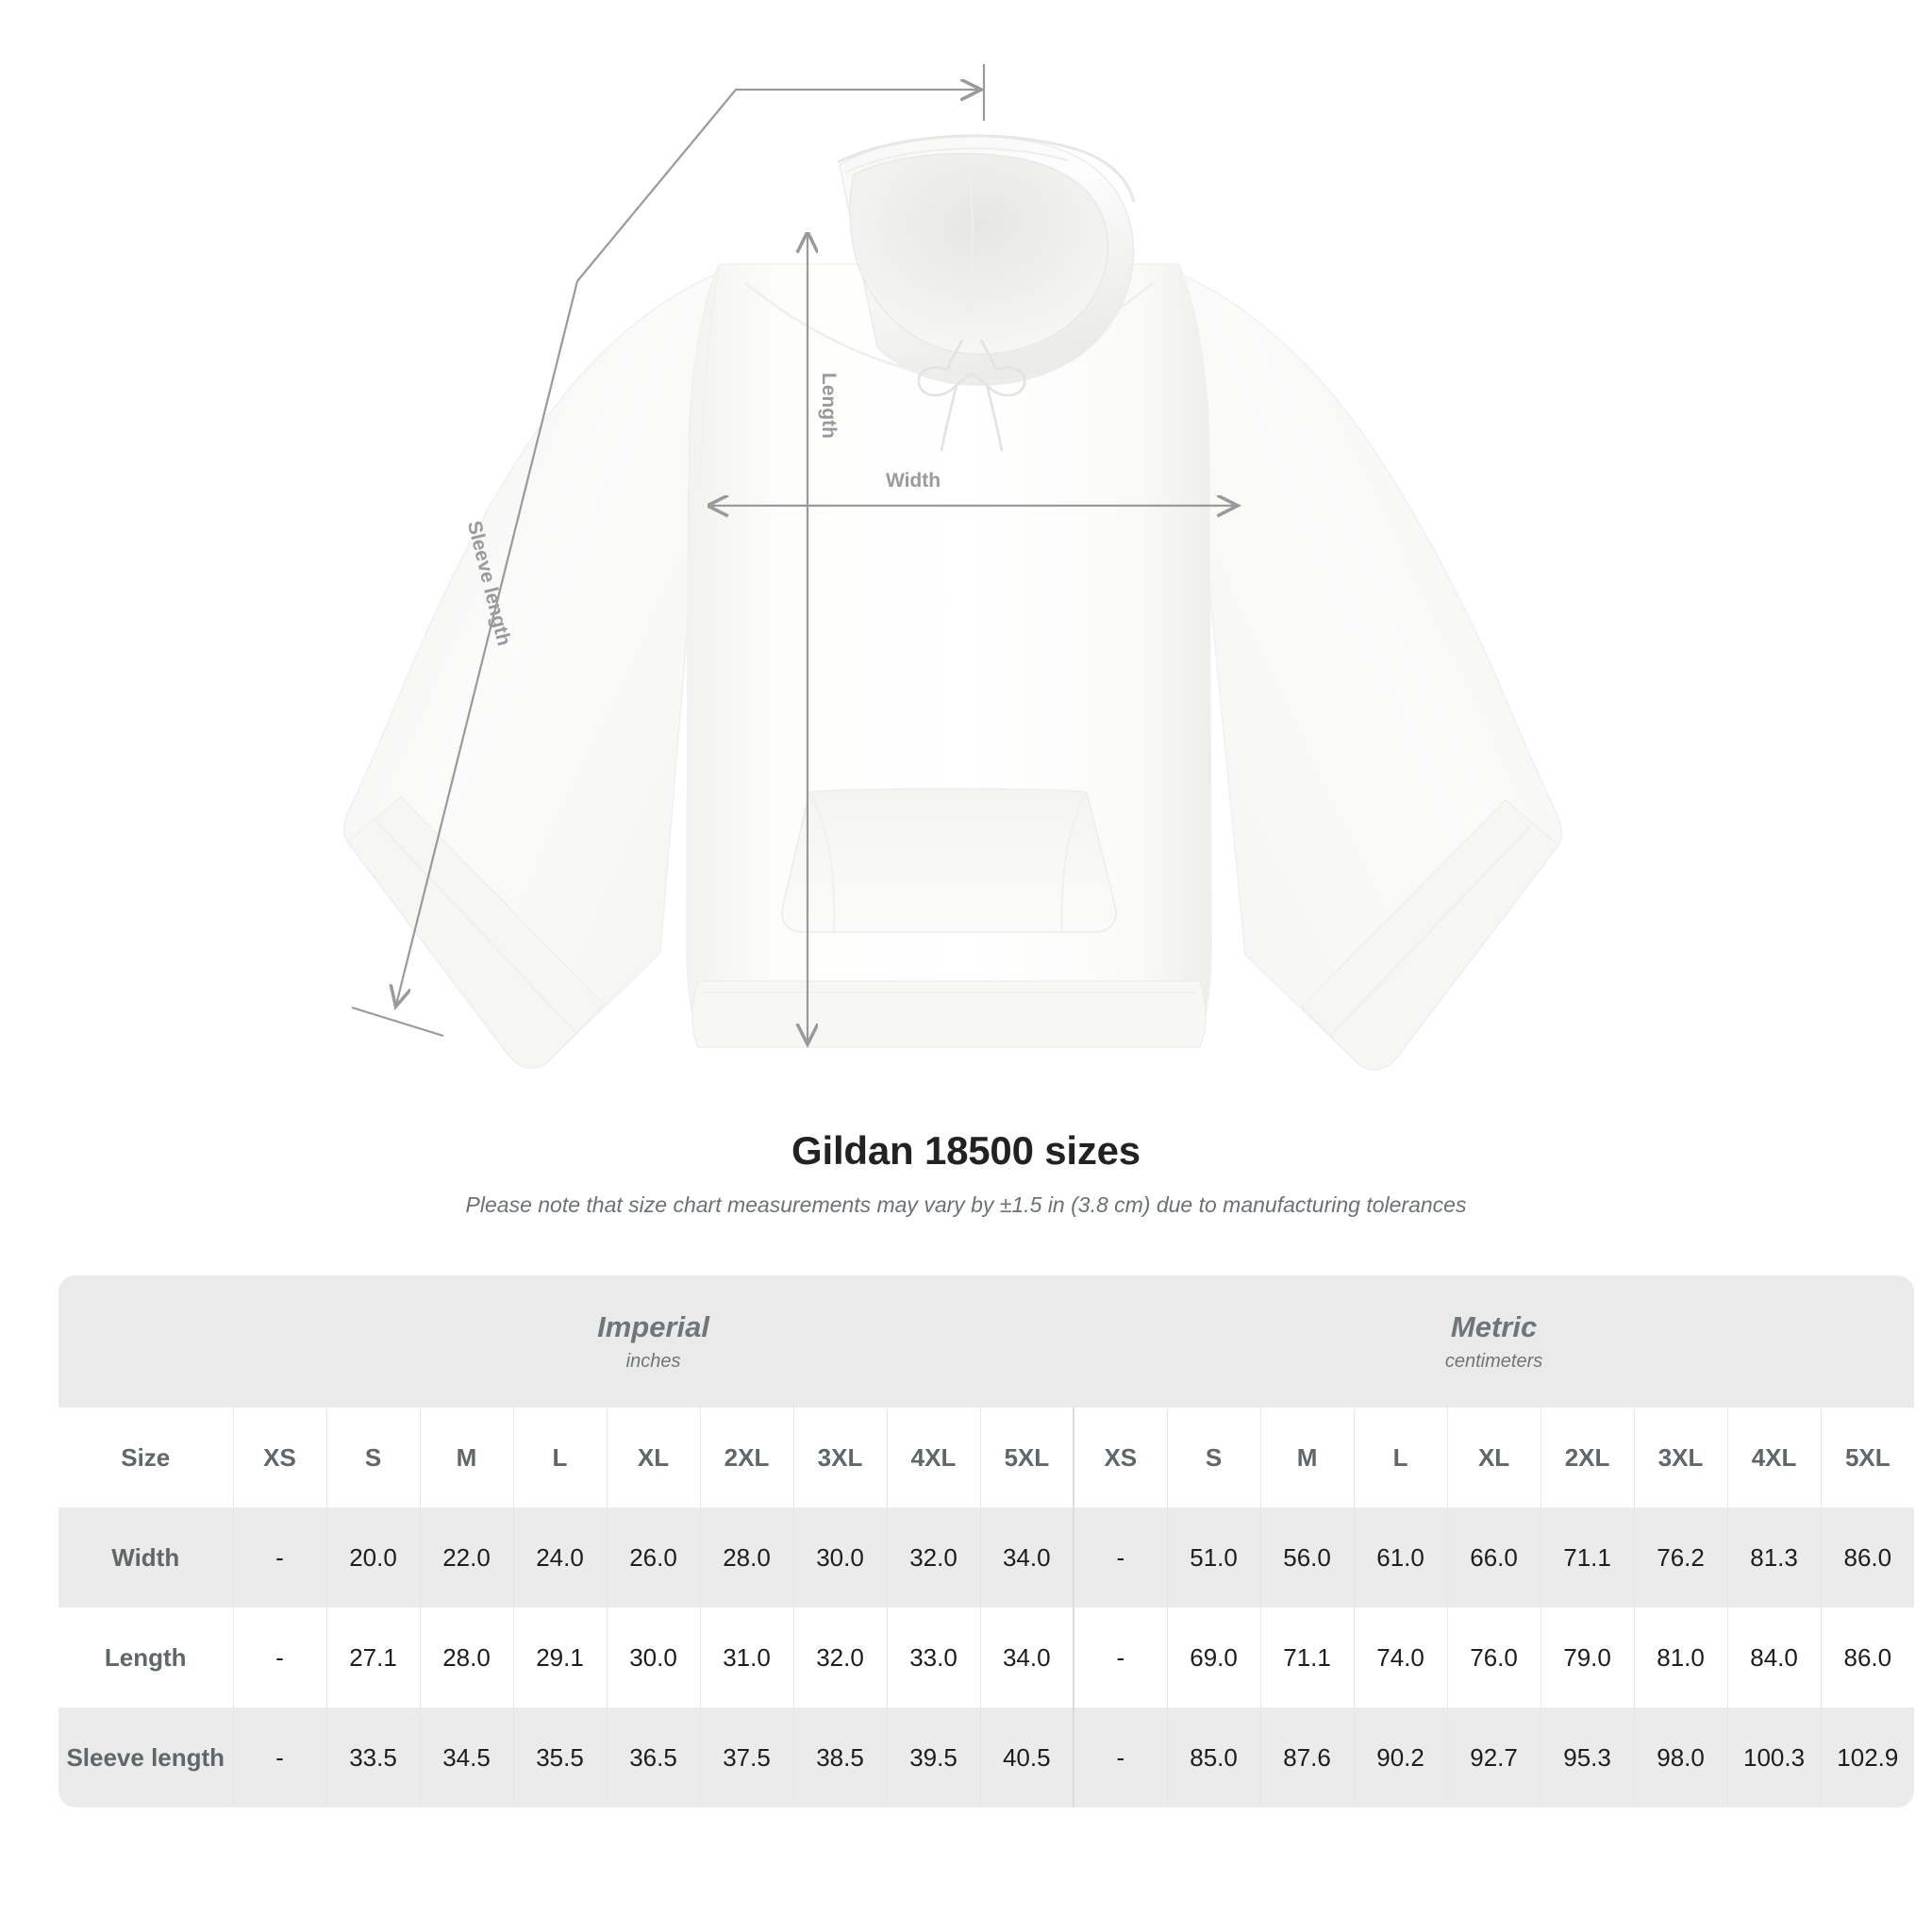  I want to click on size-header-metric-2xl: 2XL, so click(1588, 1457).